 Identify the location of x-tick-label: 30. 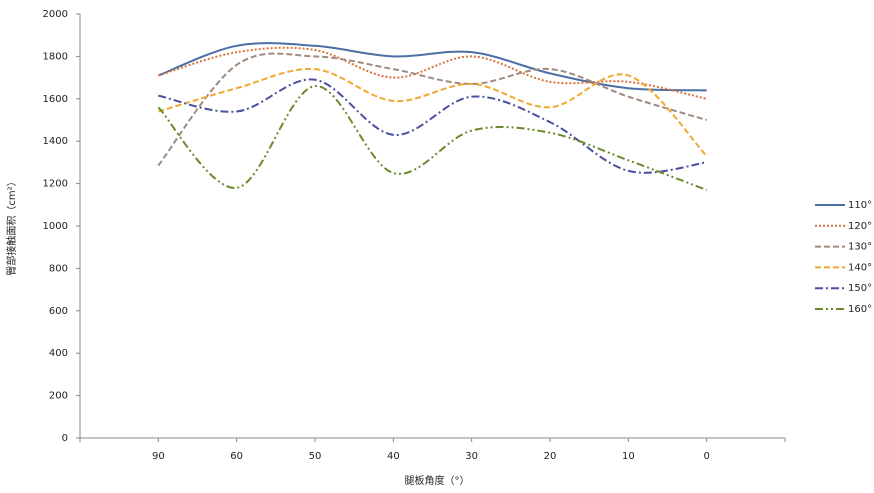
(471, 456).